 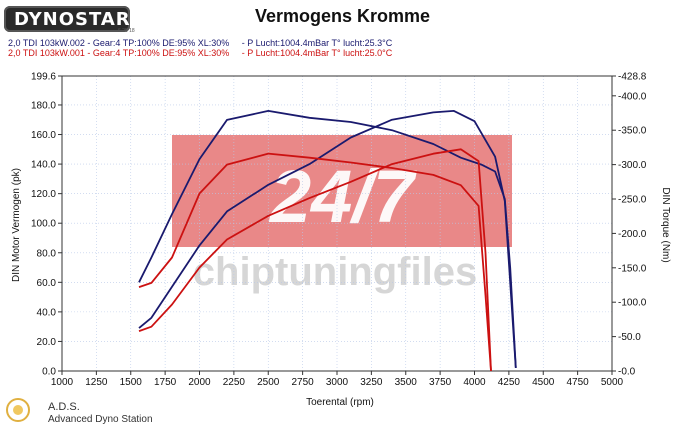 I want to click on watermark-box, so click(x=342, y=191).